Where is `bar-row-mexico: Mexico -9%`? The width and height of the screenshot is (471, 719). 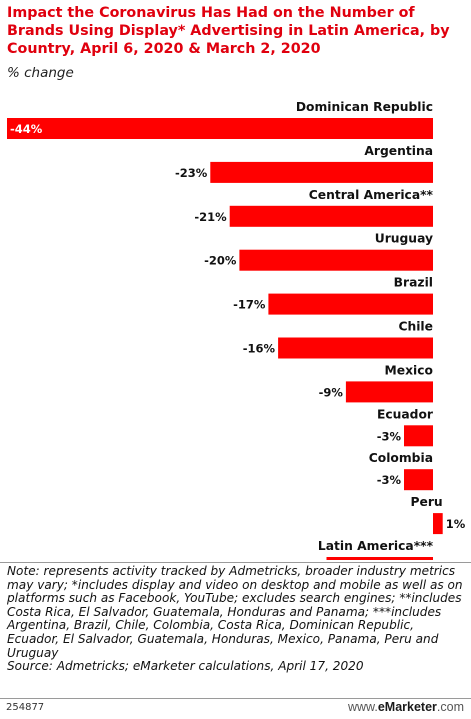 bar-row-mexico: Mexico -9% is located at coordinates (376, 383).